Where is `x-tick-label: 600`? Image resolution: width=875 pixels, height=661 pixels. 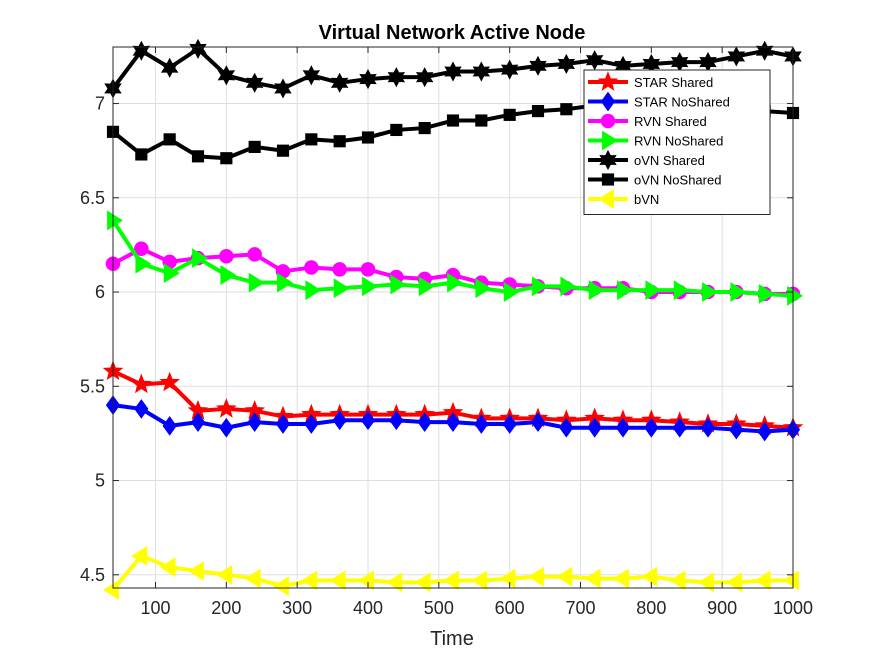 x-tick-label: 600 is located at coordinates (510, 608).